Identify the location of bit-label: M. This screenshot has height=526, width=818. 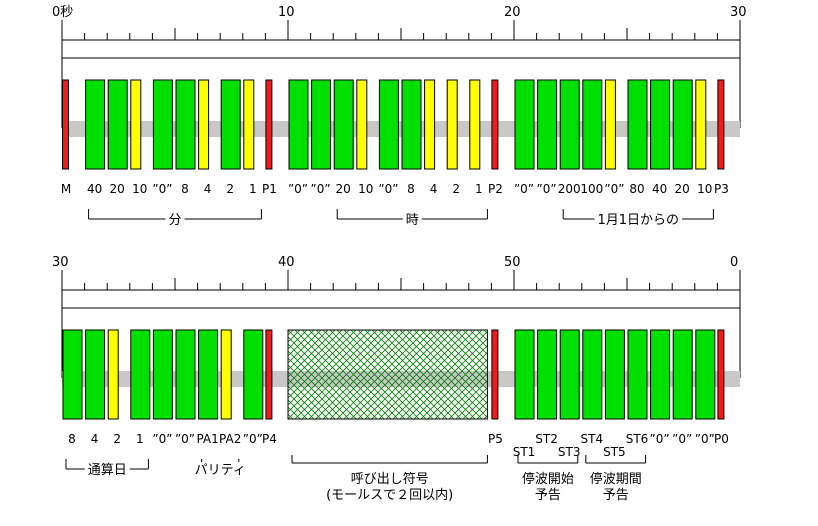
(66, 189).